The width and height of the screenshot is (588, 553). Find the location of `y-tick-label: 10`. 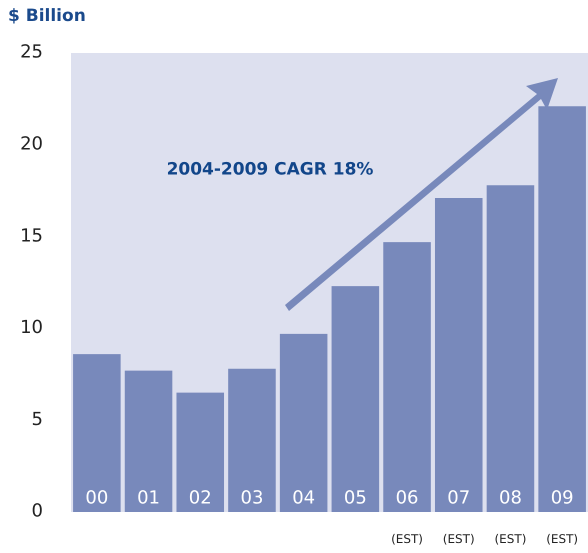

y-tick-label: 10 is located at coordinates (31, 327).